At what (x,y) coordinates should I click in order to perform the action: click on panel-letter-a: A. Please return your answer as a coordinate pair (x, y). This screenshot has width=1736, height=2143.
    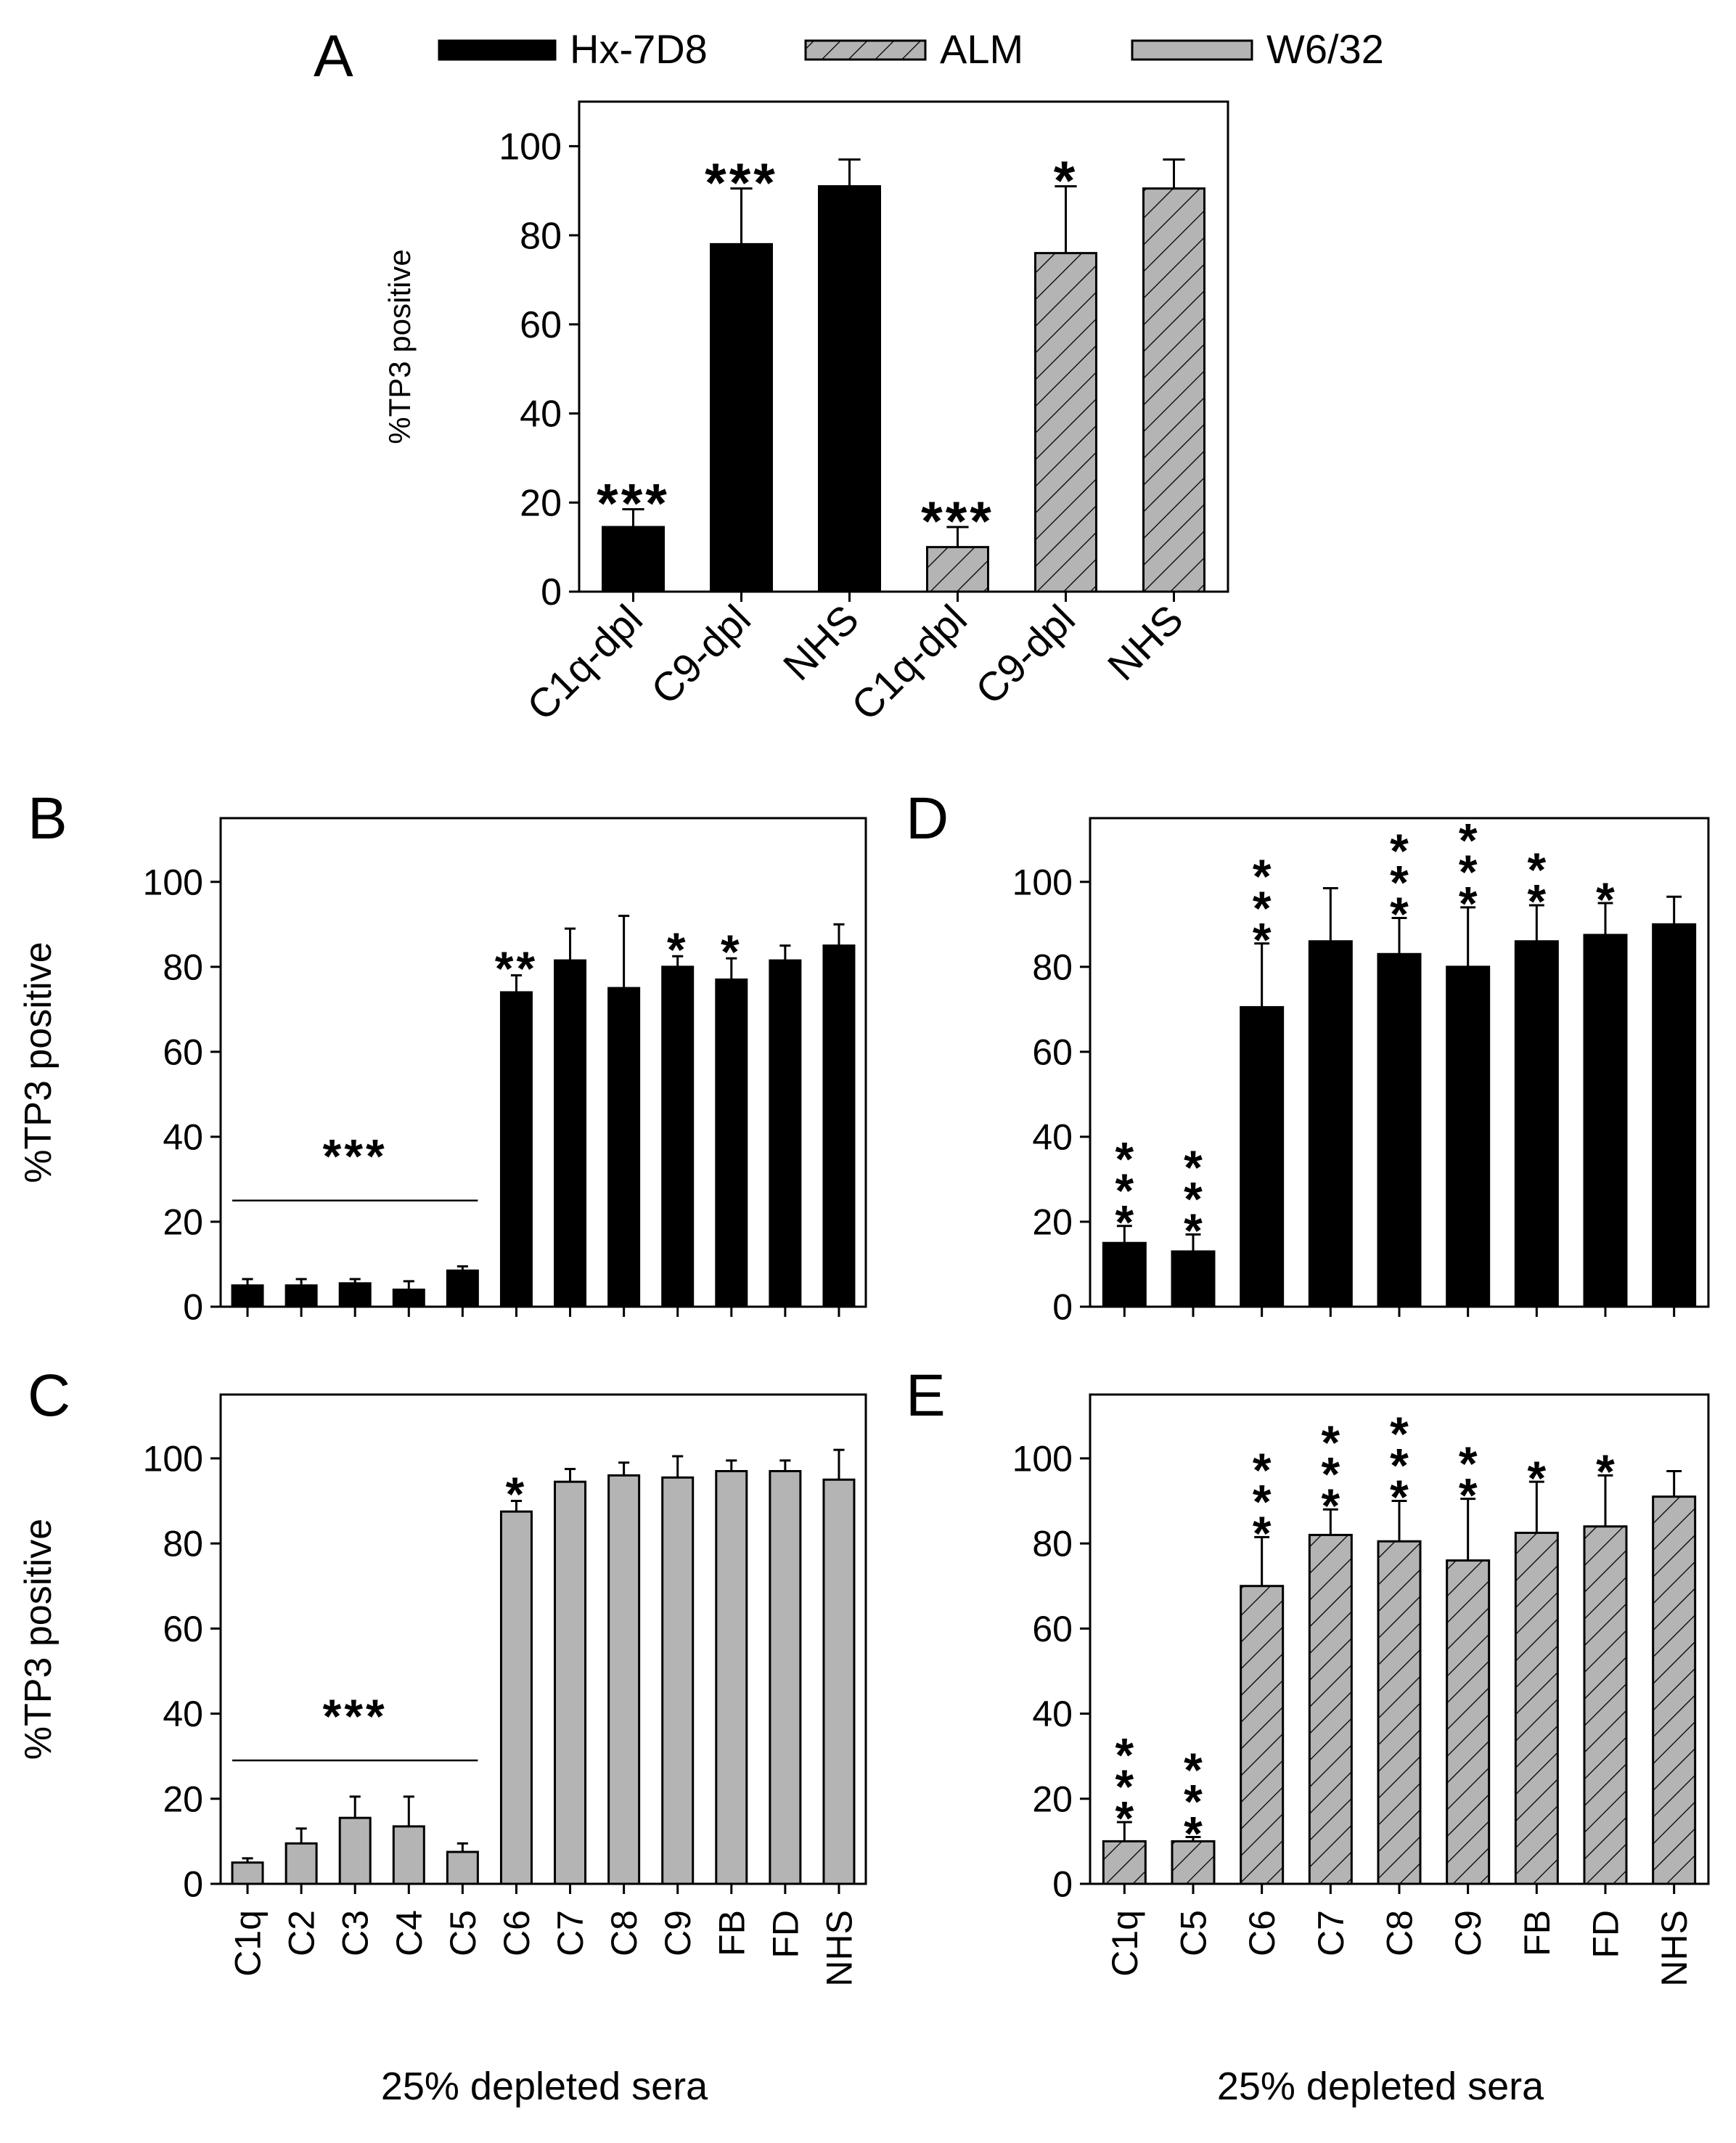
    Looking at the image, I should click on (333, 56).